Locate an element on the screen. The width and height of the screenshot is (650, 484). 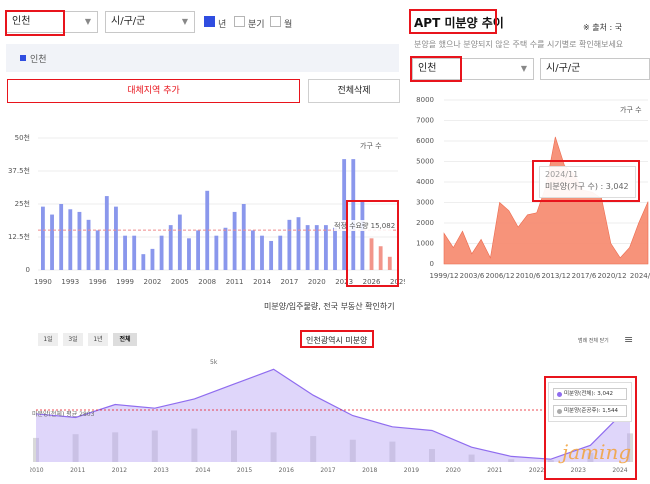
hamburger-menu-icon: ≡ is located at coordinates (629, 339).